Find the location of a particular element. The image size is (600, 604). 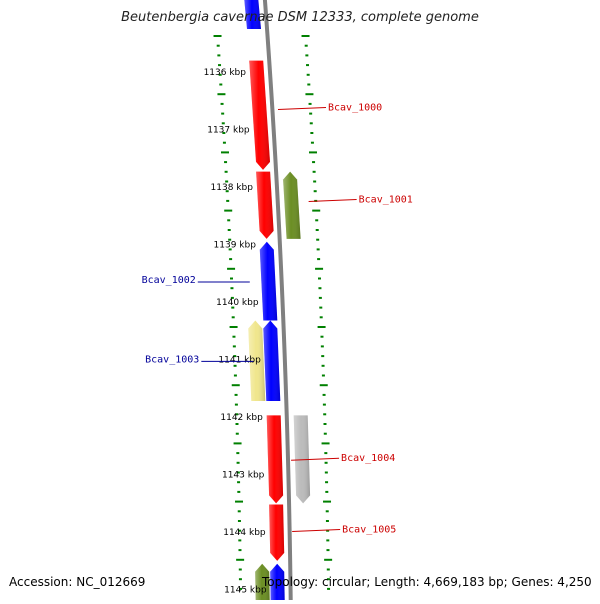

scale-label: 1138 kbp is located at coordinates (232, 188).